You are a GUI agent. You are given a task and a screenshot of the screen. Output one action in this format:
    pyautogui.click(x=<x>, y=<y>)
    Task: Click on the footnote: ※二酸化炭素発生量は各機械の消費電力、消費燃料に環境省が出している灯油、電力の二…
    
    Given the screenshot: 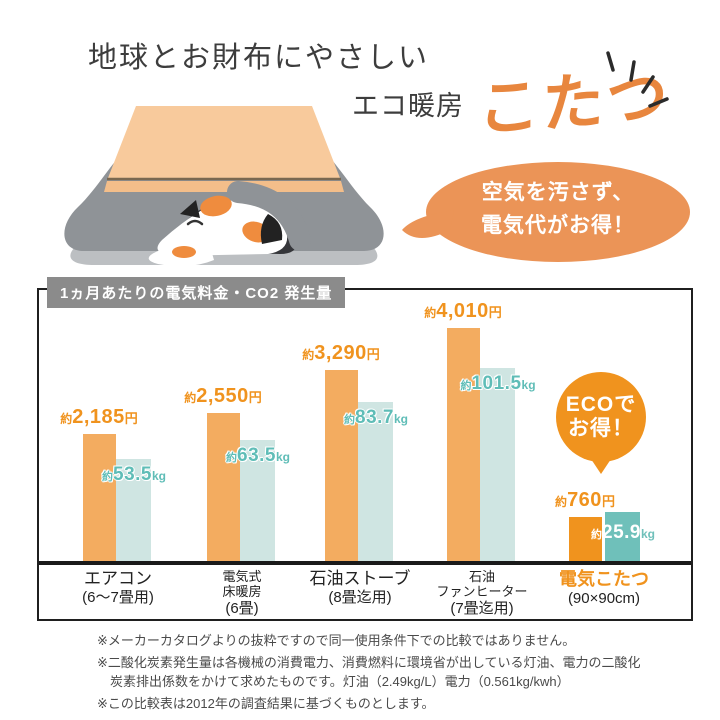 What is the action you would take?
    pyautogui.click(x=369, y=671)
    